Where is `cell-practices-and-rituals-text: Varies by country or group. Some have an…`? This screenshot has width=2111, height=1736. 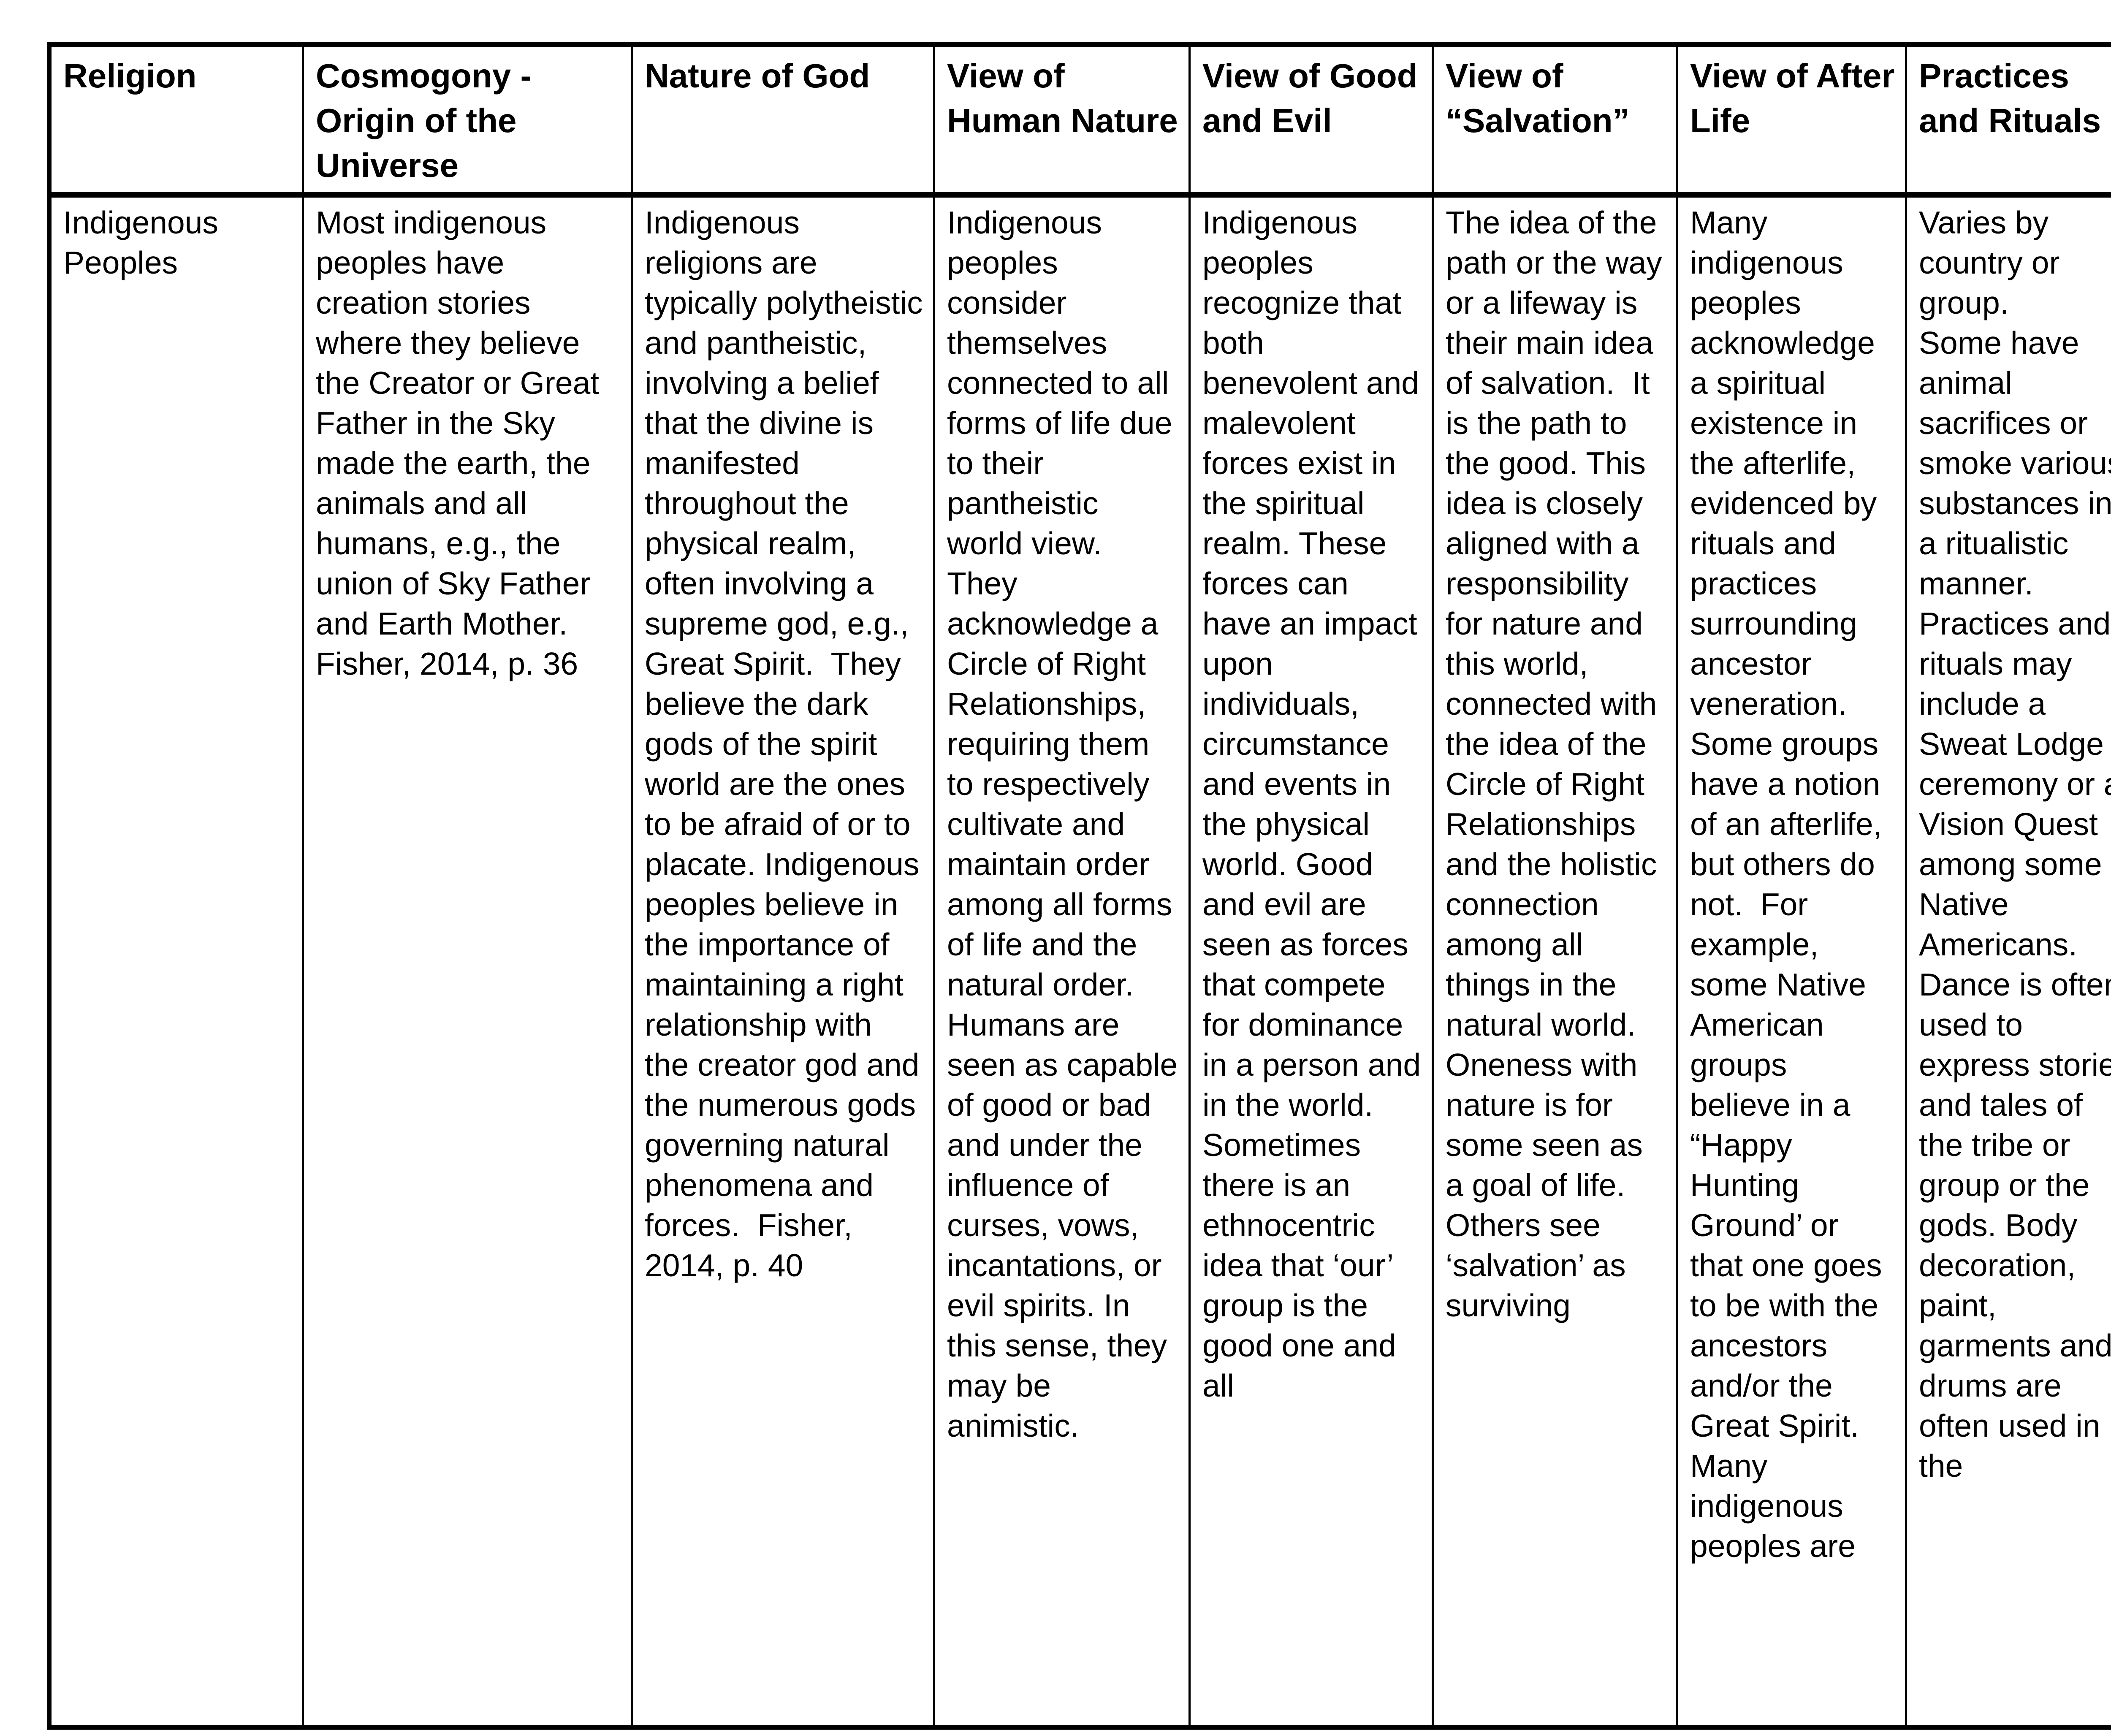
cell-practices-and-rituals-text: Varies by country or group. Some have an… is located at coordinates (2015, 845).